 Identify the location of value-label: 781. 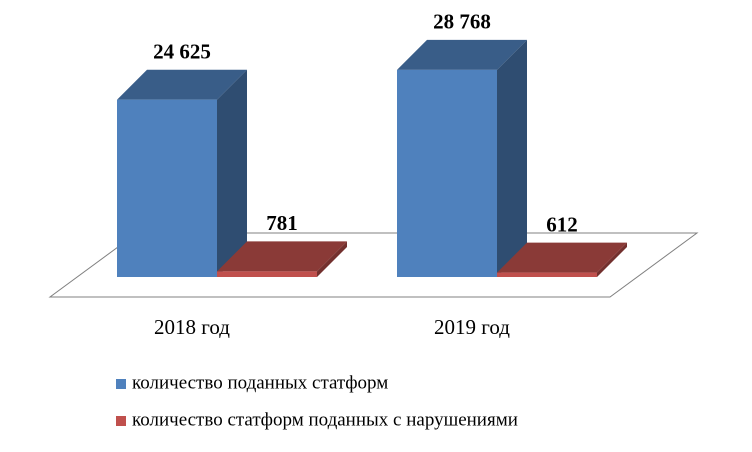
(282, 223).